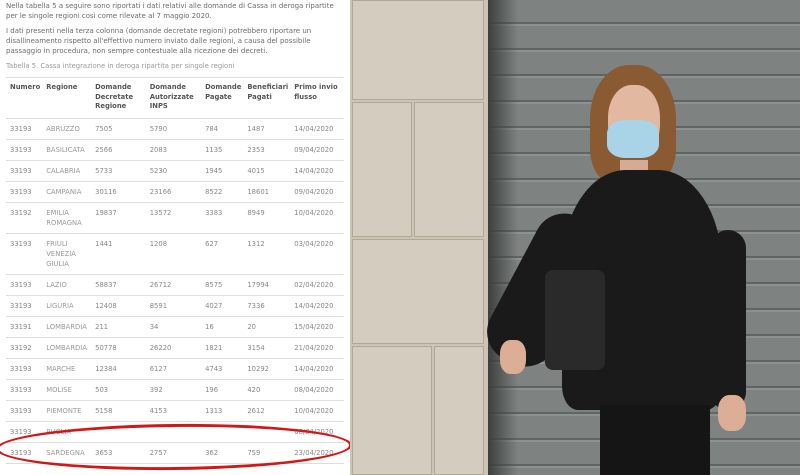 The height and width of the screenshot is (475, 800). What do you see at coordinates (118, 171) in the screenshot?
I see `table-cell: 5733` at bounding box center [118, 171].